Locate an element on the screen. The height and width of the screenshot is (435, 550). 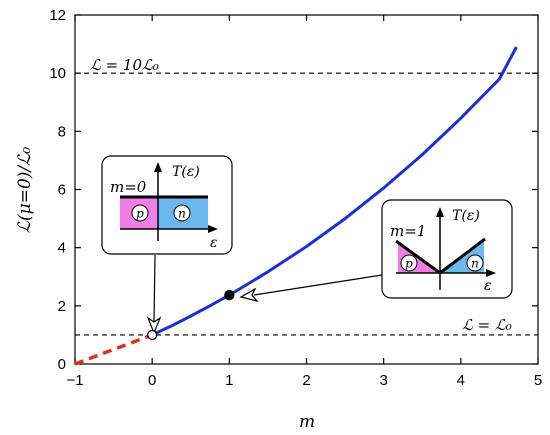
arrow-line-m0 is located at coordinates (154, 288).